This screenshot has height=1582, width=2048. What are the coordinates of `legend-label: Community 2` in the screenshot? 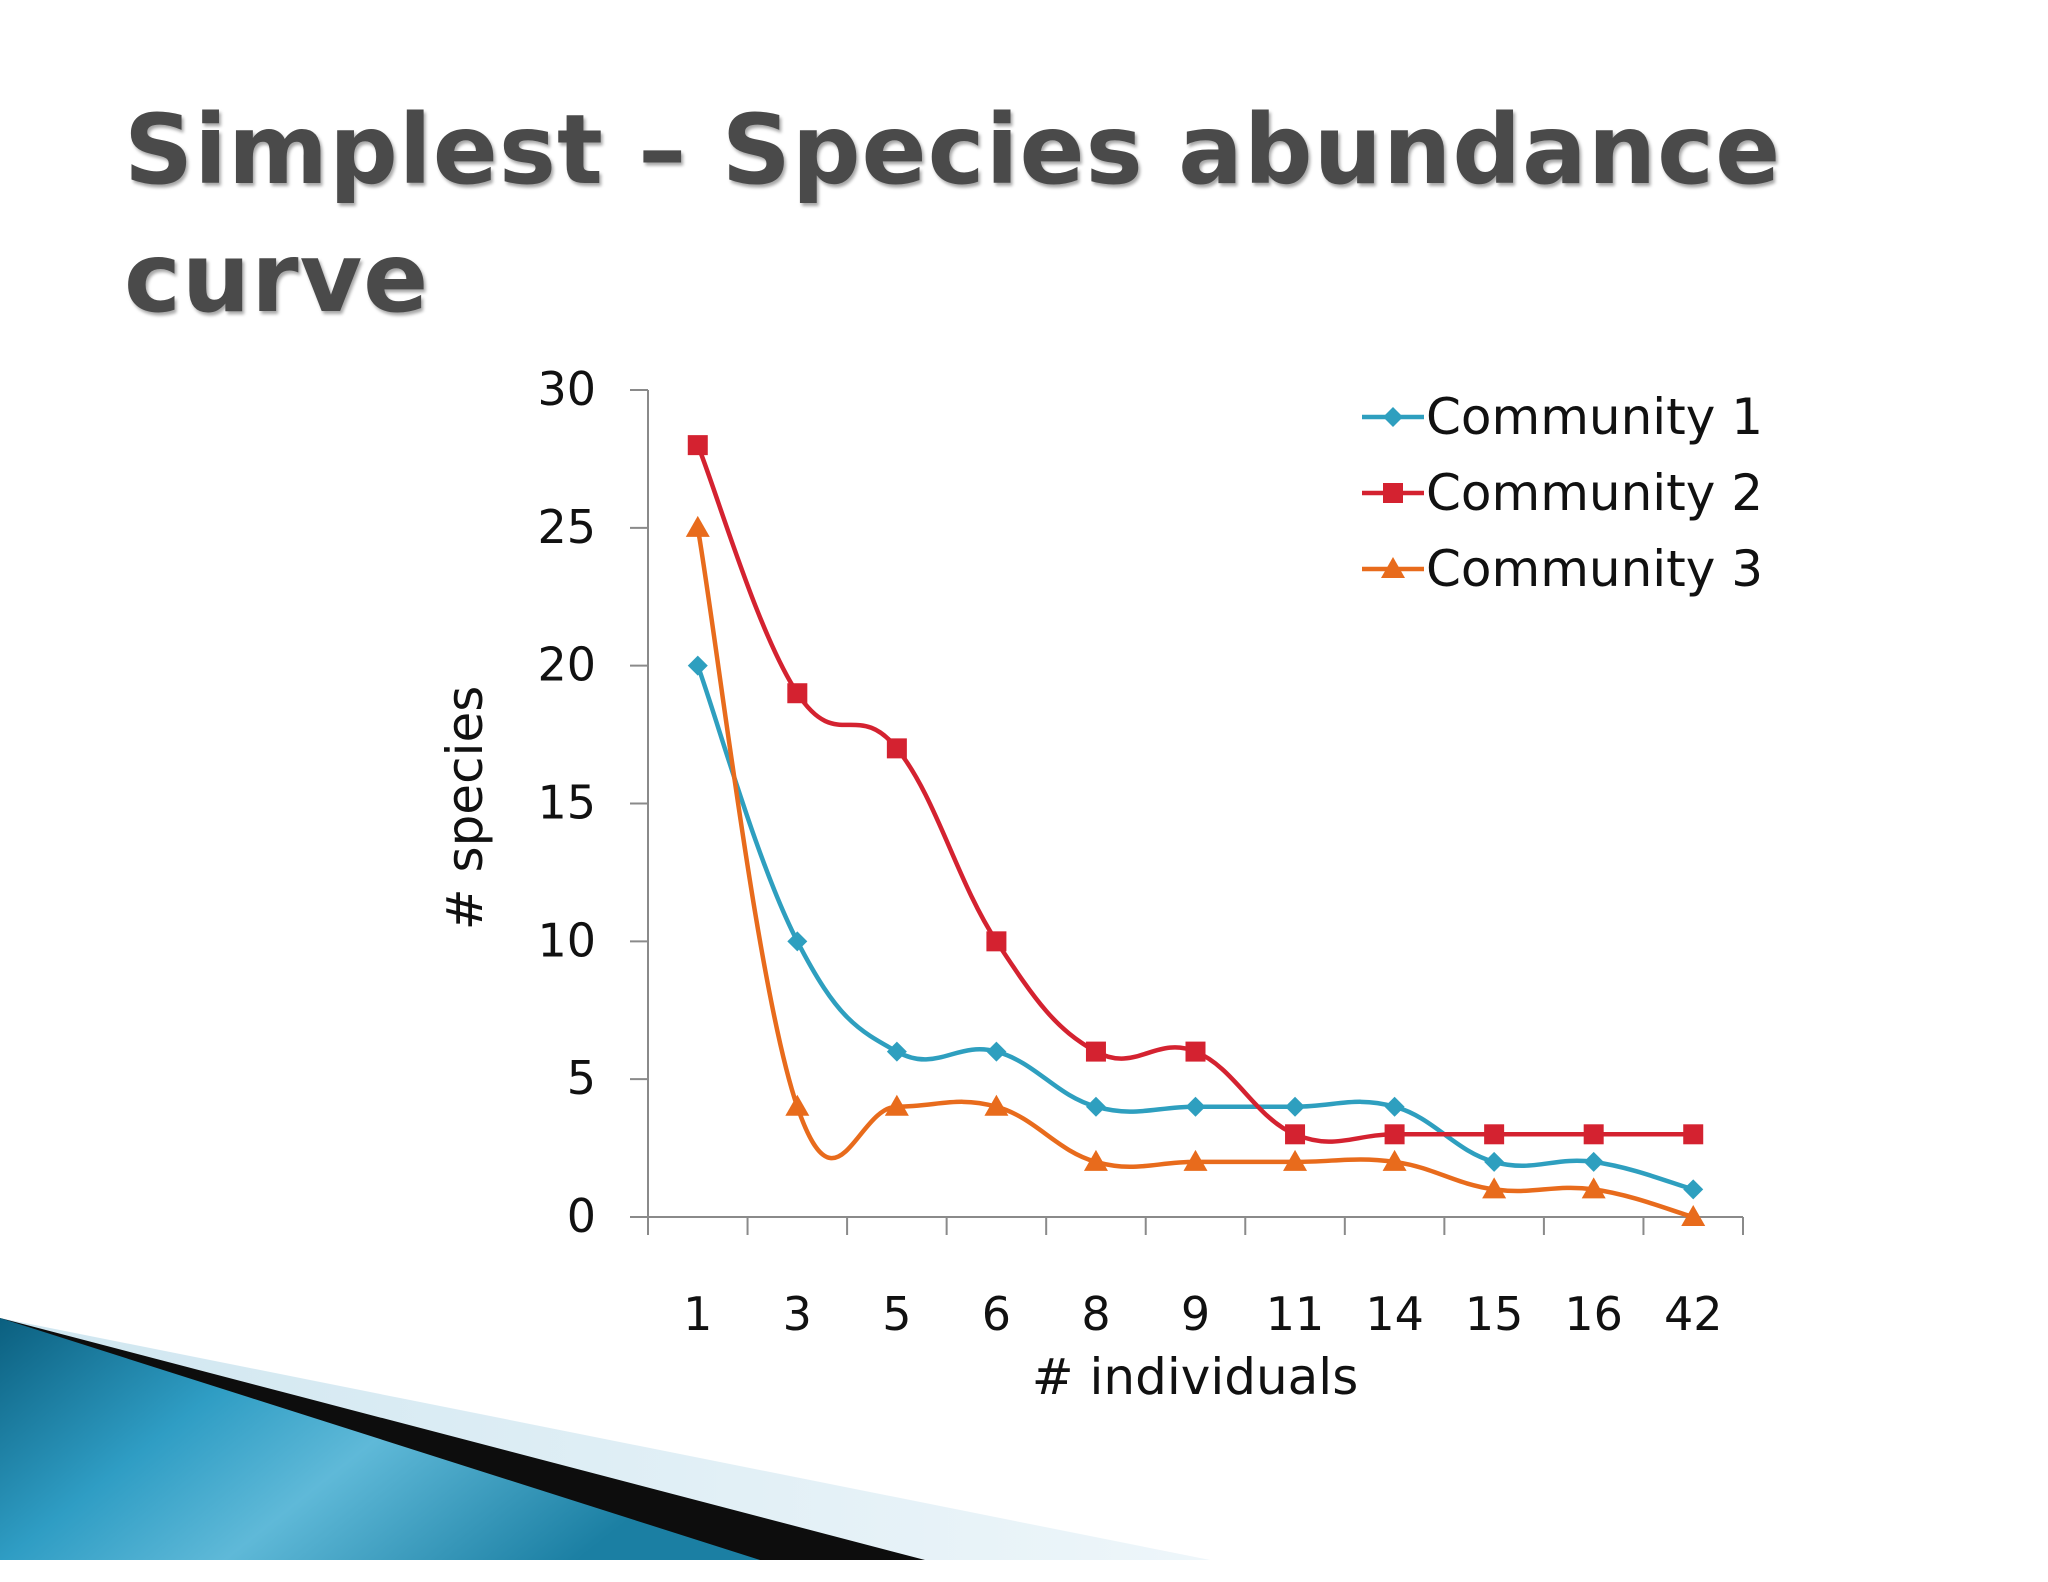 It's located at (1594, 493).